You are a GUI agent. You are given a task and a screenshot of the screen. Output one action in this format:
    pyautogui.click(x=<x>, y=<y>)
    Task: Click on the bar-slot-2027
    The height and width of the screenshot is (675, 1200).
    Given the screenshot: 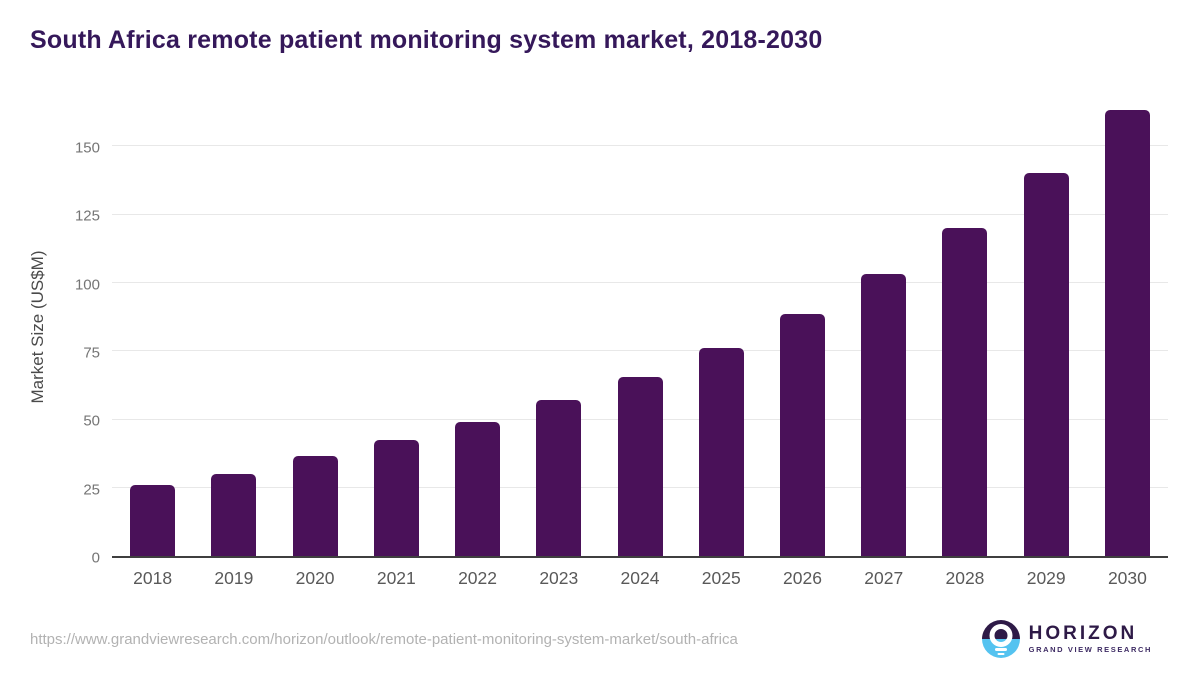 What is the action you would take?
    pyautogui.click(x=883, y=326)
    